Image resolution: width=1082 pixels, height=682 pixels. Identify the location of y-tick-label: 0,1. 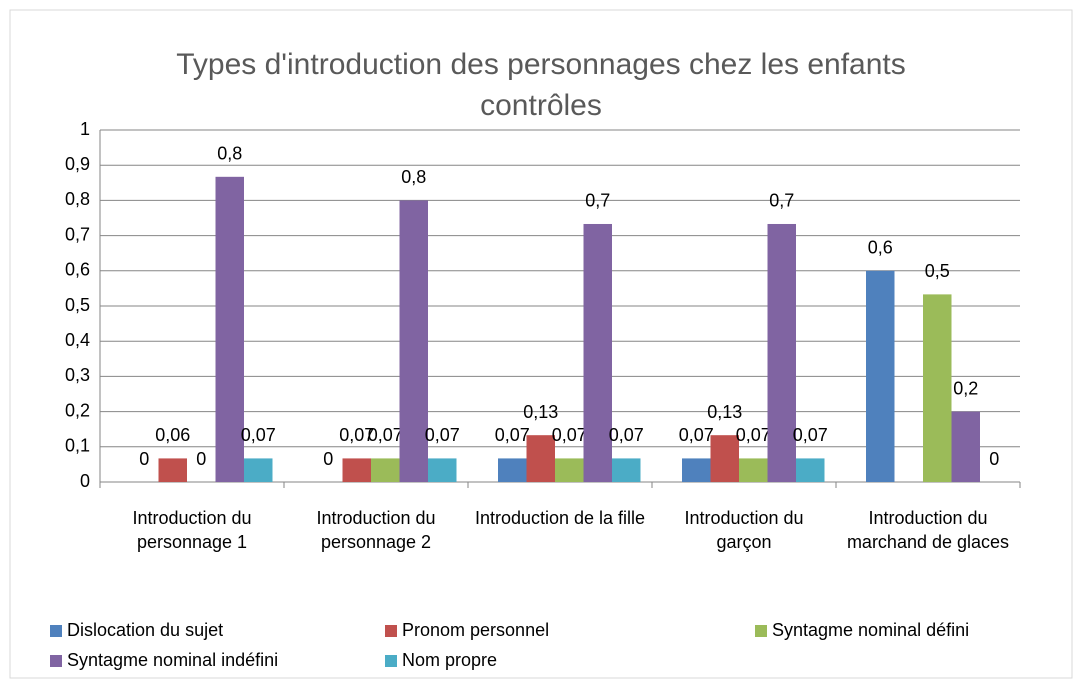
(77, 446).